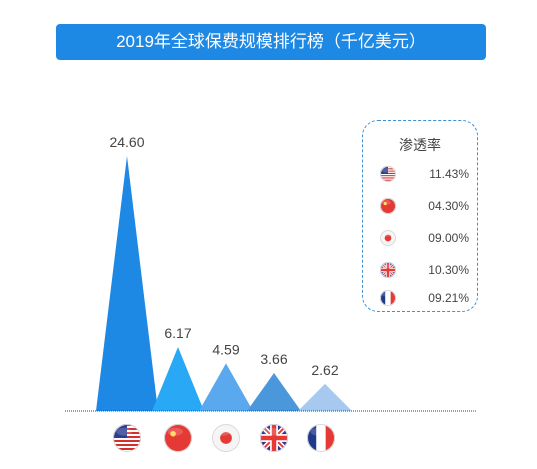 The image size is (537, 469). Describe the element at coordinates (178, 379) in the screenshot. I see `bar-中国` at that location.